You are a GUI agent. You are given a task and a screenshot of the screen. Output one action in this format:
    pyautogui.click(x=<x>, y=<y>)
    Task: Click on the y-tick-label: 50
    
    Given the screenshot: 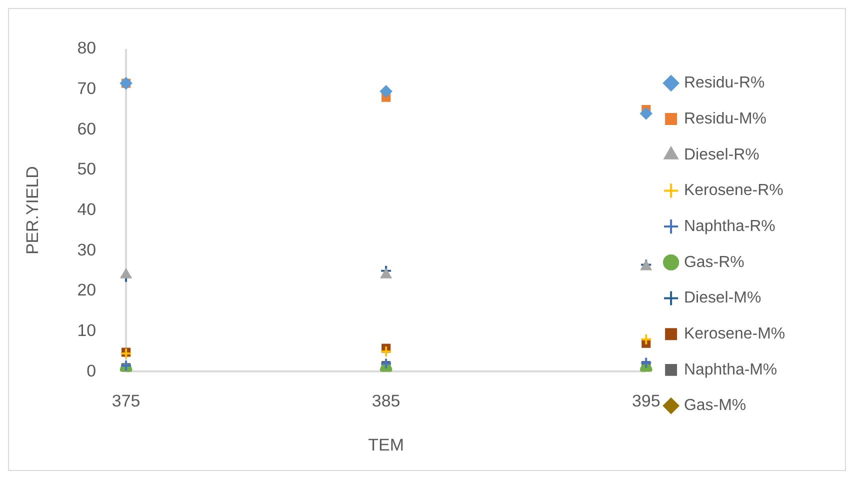 What is the action you would take?
    pyautogui.click(x=86, y=169)
    